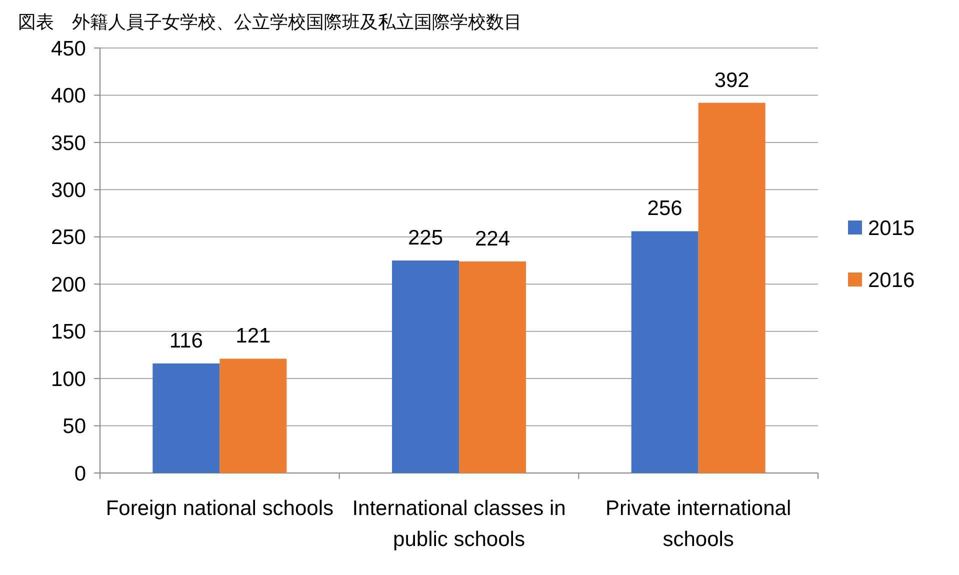 The width and height of the screenshot is (959, 575). I want to click on y-tick-label: 150, so click(68, 332).